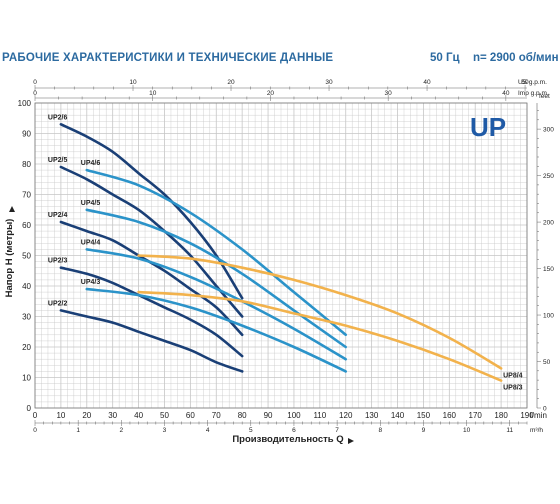 This screenshot has height=504, width=560. What do you see at coordinates (337, 430) in the screenshot?
I see `secondary-tick-label: 7` at bounding box center [337, 430].